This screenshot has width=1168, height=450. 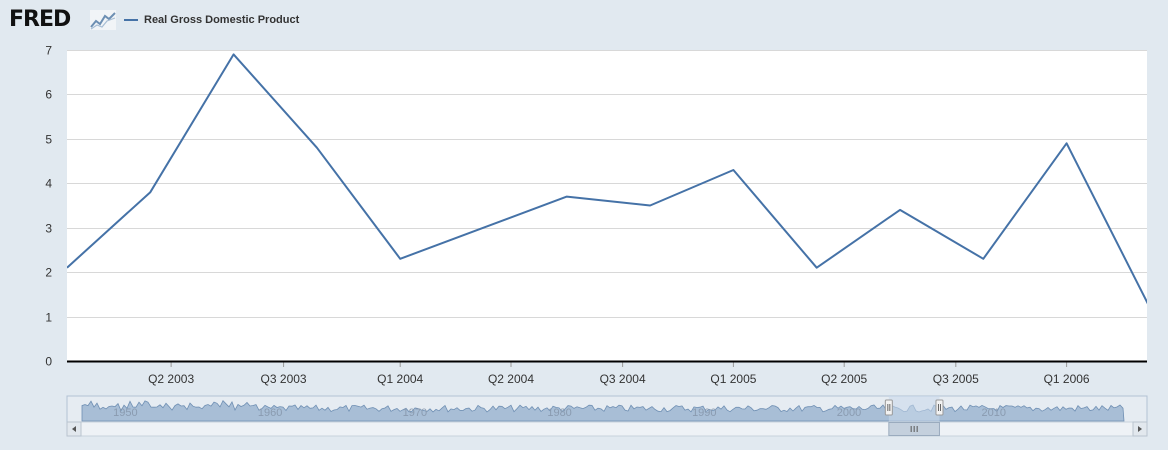 I want to click on legend-swatch, so click(x=131, y=20).